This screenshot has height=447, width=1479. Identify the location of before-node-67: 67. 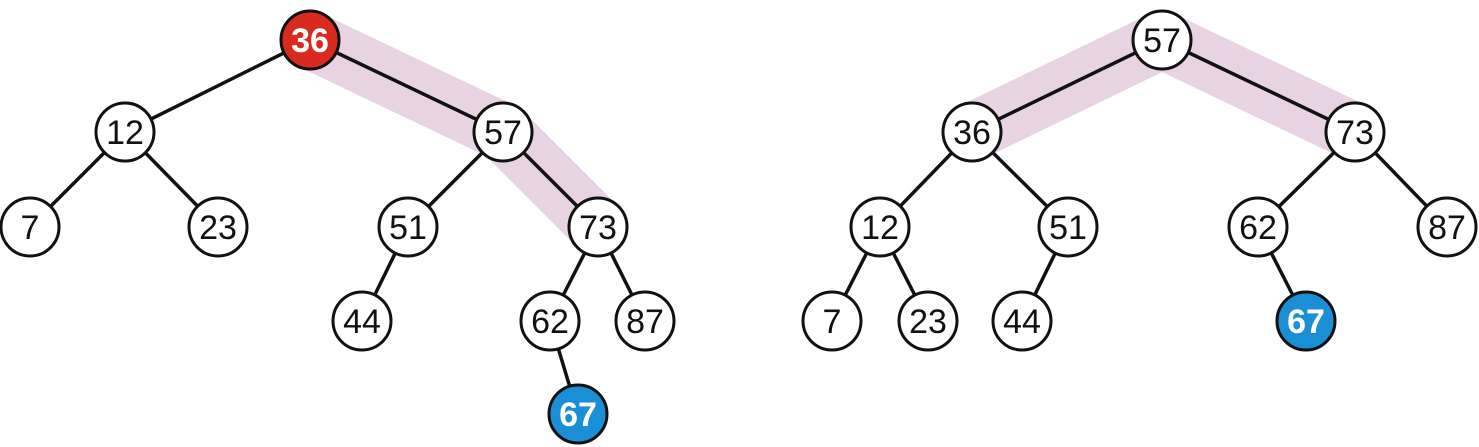
(578, 414).